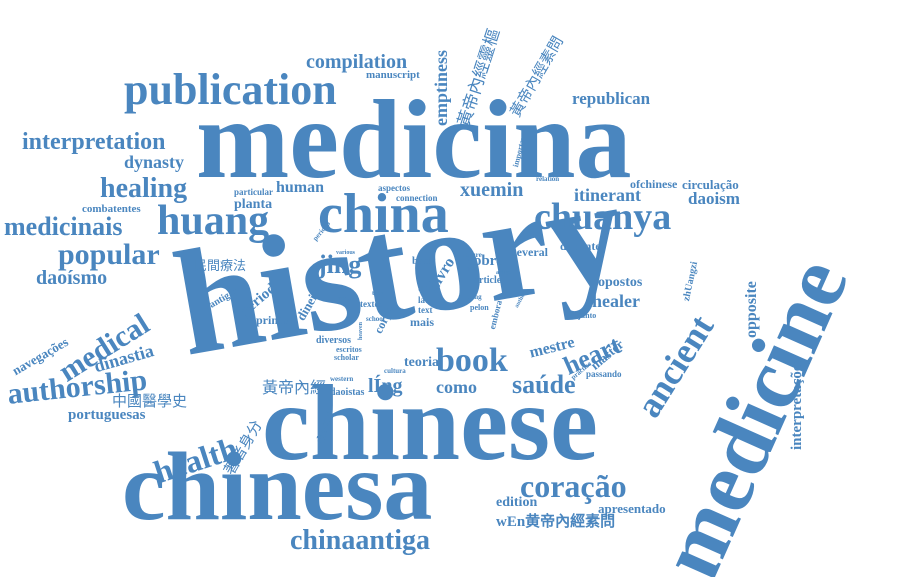 The width and height of the screenshot is (900, 577). I want to click on word-dynasty: dynasty, so click(154, 162).